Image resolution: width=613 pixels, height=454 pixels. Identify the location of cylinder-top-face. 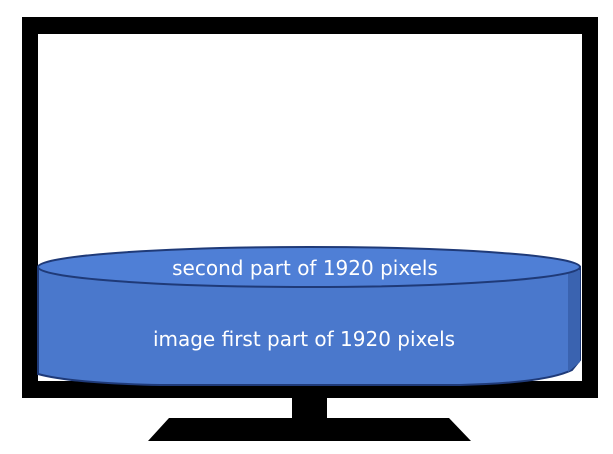
(309, 267).